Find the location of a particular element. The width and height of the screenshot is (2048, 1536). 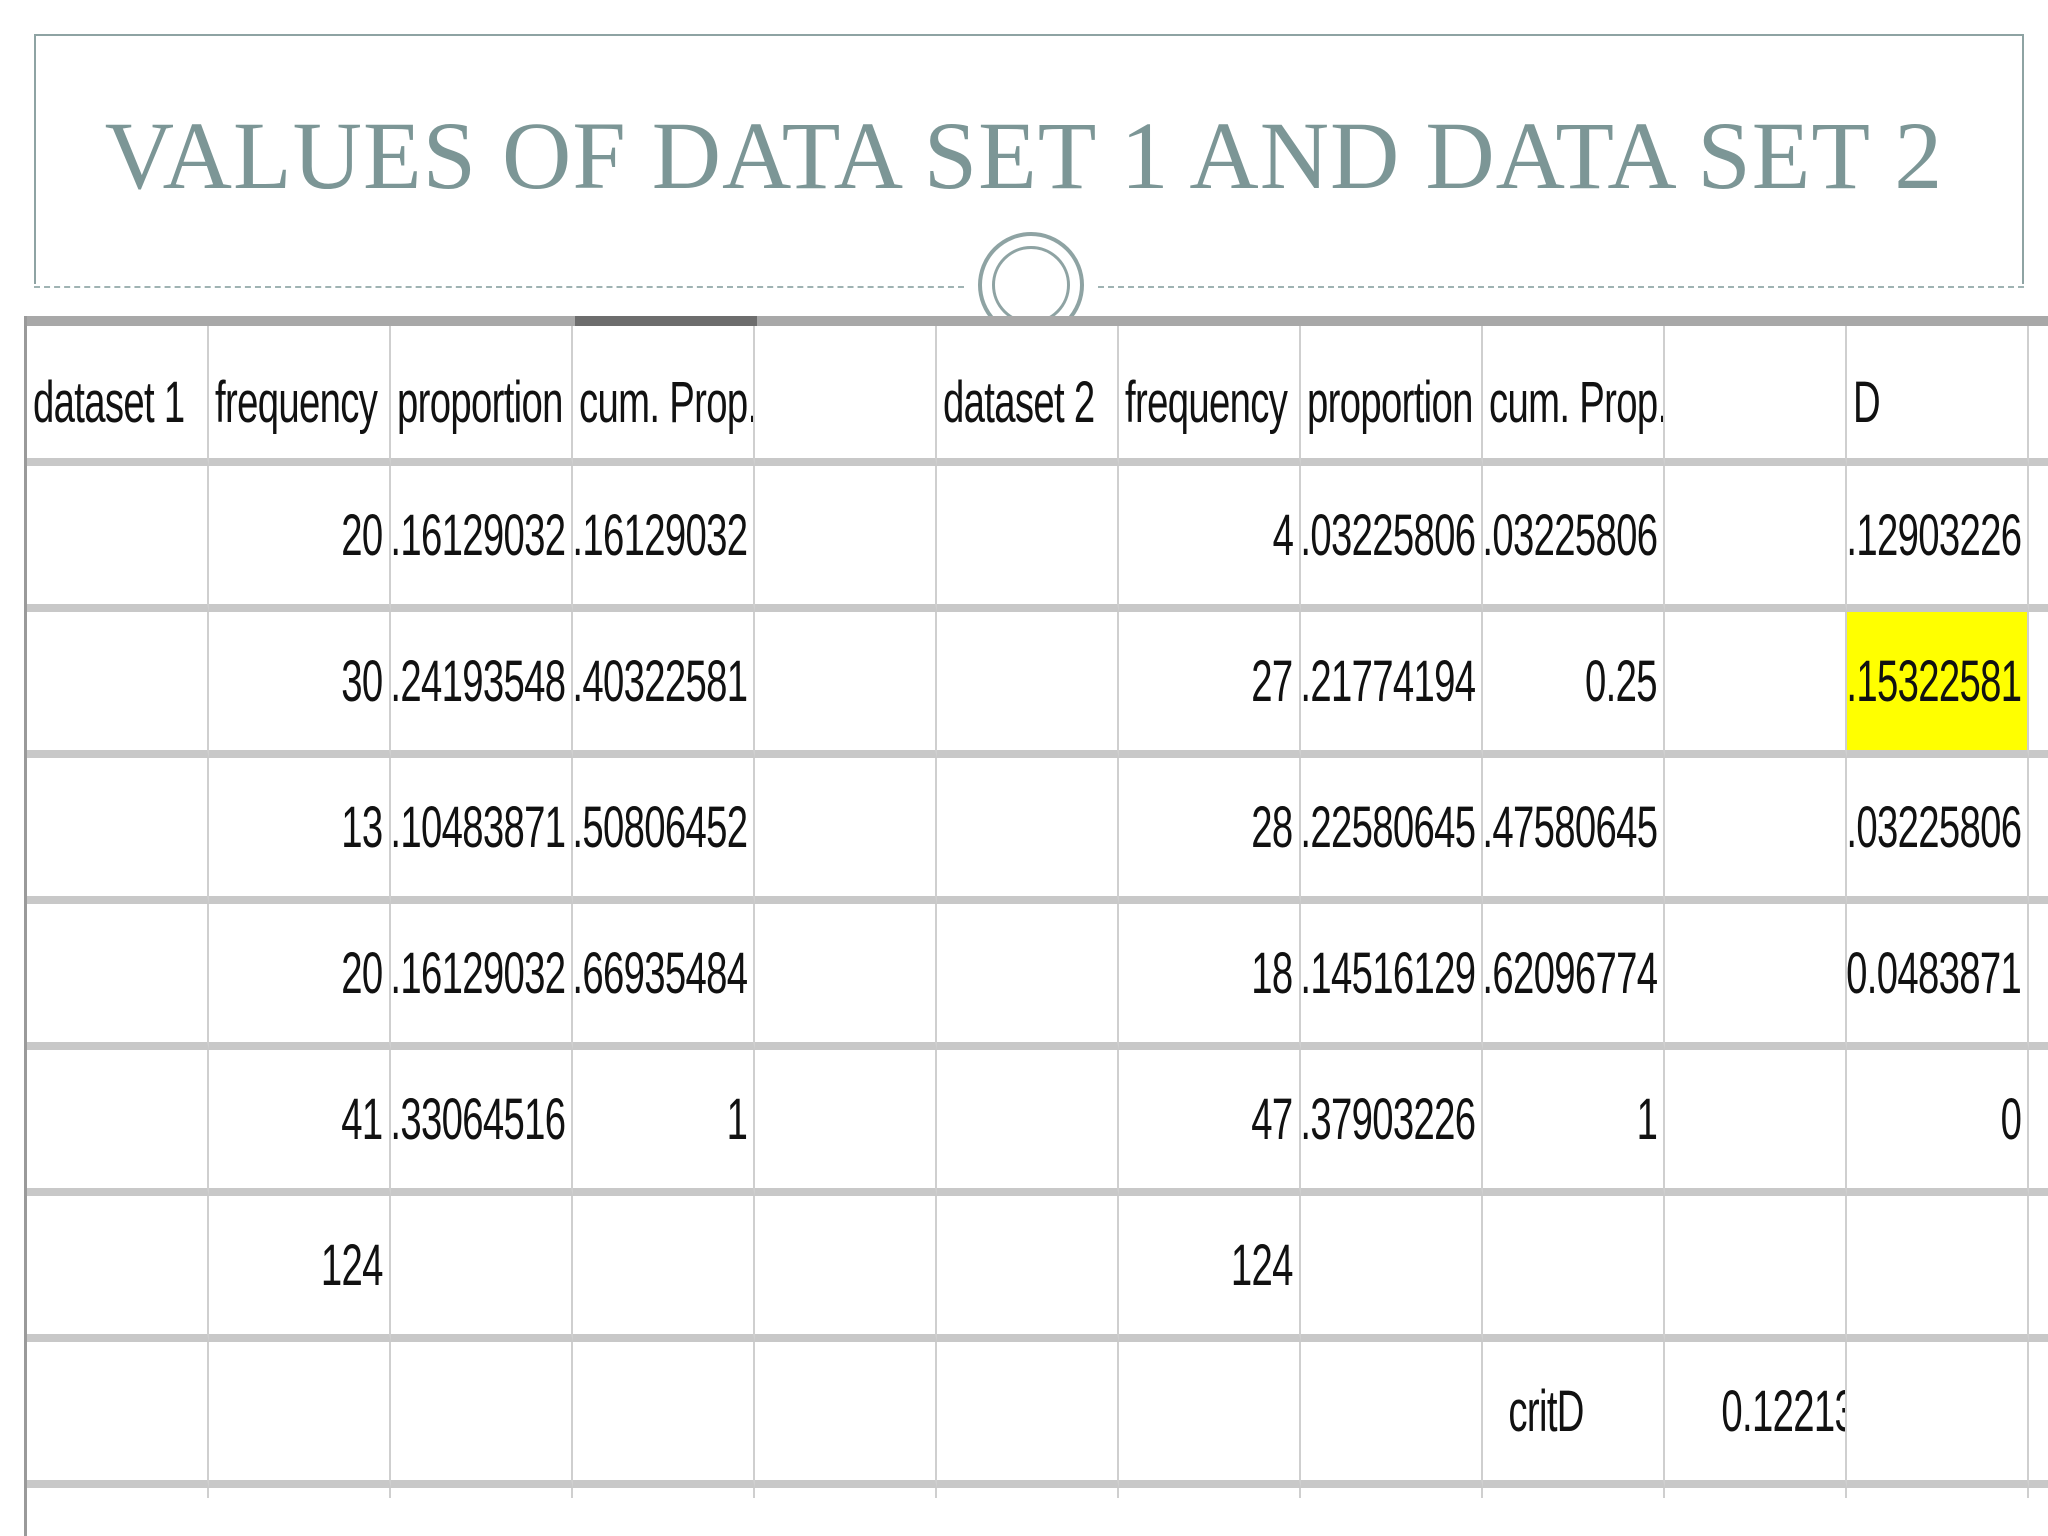

table-cell: 0.62096774 is located at coordinates (1574, 977).